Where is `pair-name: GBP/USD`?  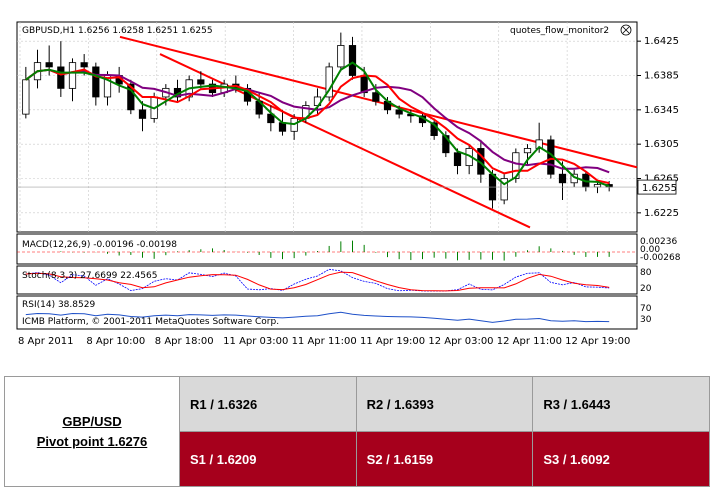
pair-name: GBP/USD is located at coordinates (92, 421).